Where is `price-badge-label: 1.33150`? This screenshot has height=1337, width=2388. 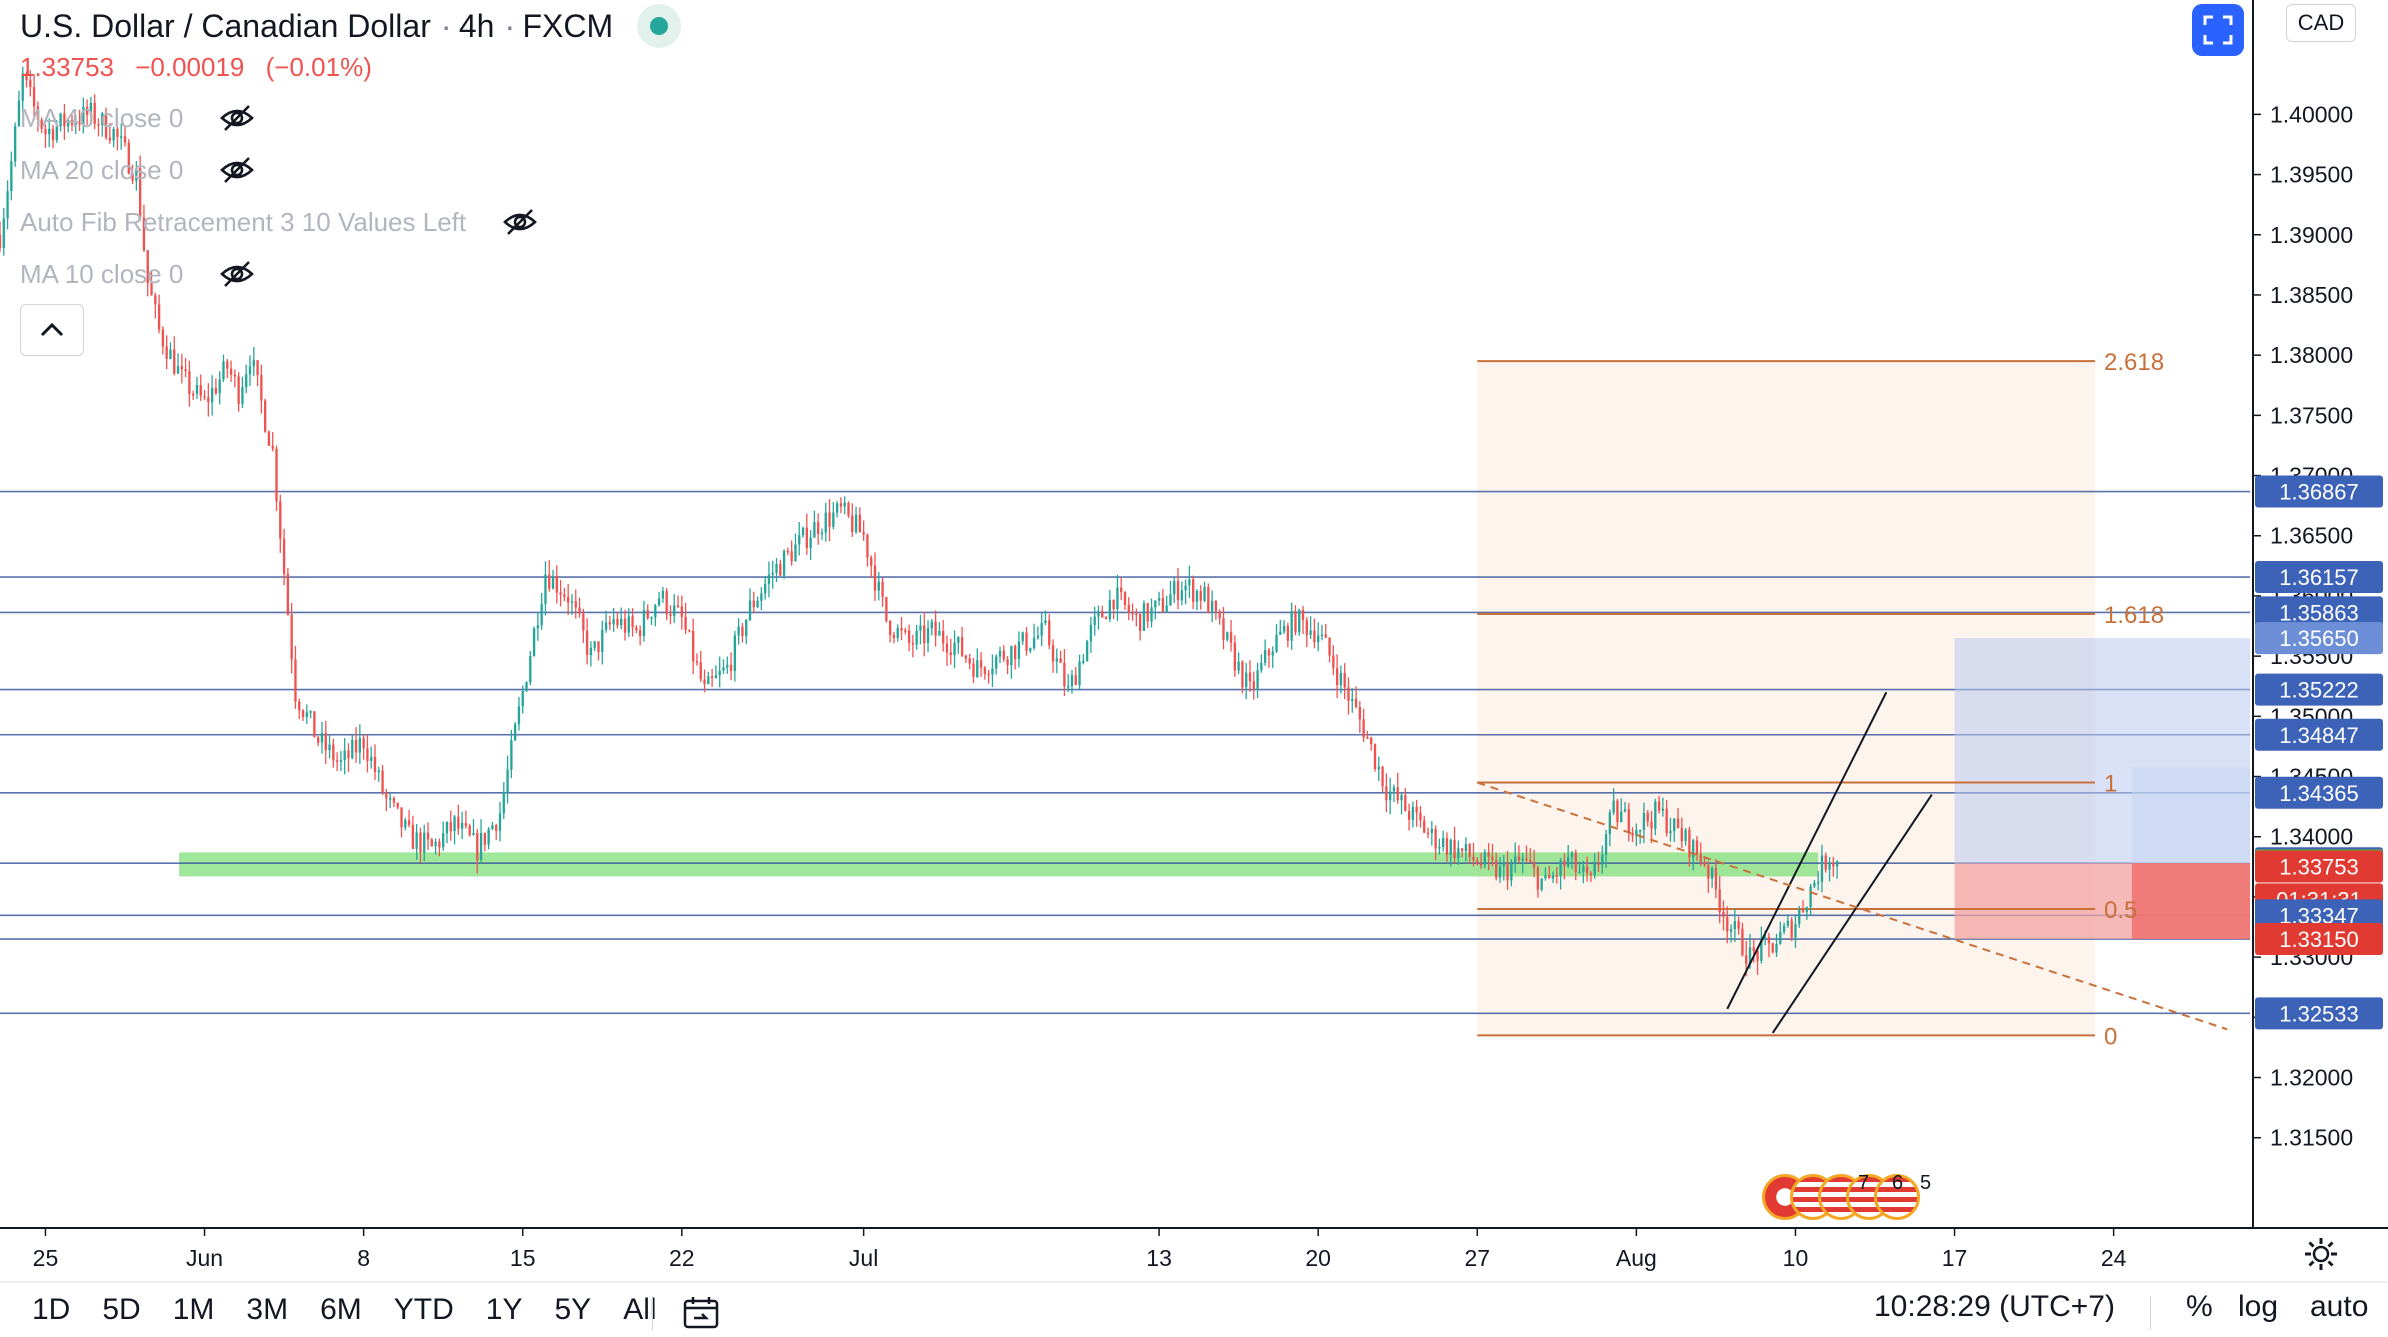
price-badge-label: 1.33150 is located at coordinates (2319, 939).